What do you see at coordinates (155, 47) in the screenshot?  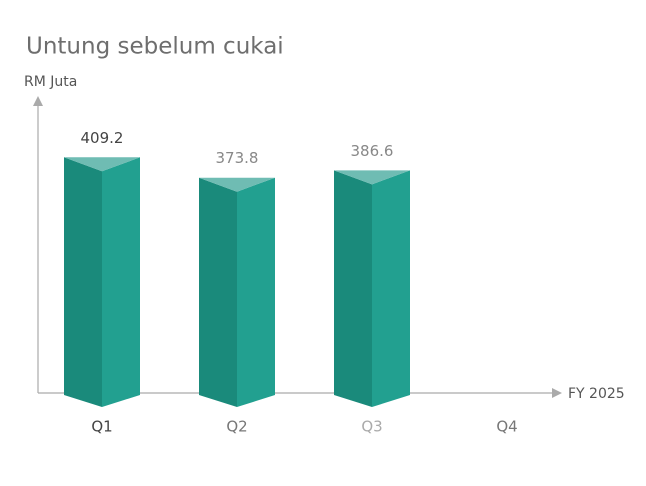 I see `chart-title: Untung sebelum cukai` at bounding box center [155, 47].